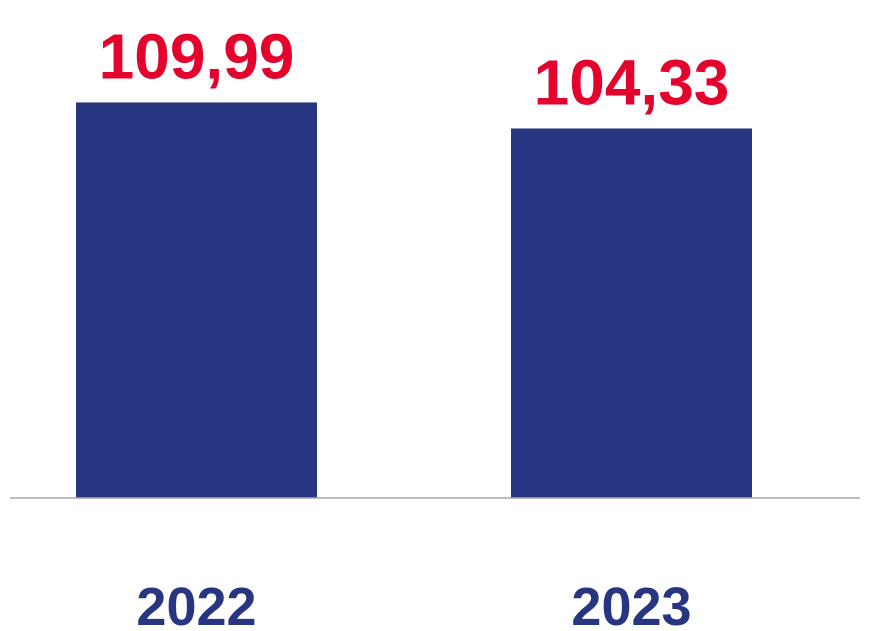 This screenshot has width=871, height=631. Describe the element at coordinates (196, 604) in the screenshot. I see `x-tick-label: 2022` at that location.